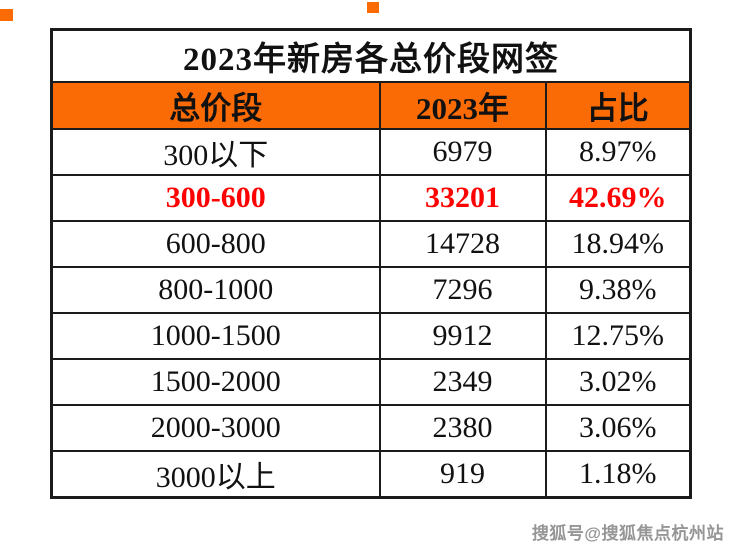 The height and width of the screenshot is (548, 740). What do you see at coordinates (215, 336) in the screenshot?
I see `cell-range: 1000-1500` at bounding box center [215, 336].